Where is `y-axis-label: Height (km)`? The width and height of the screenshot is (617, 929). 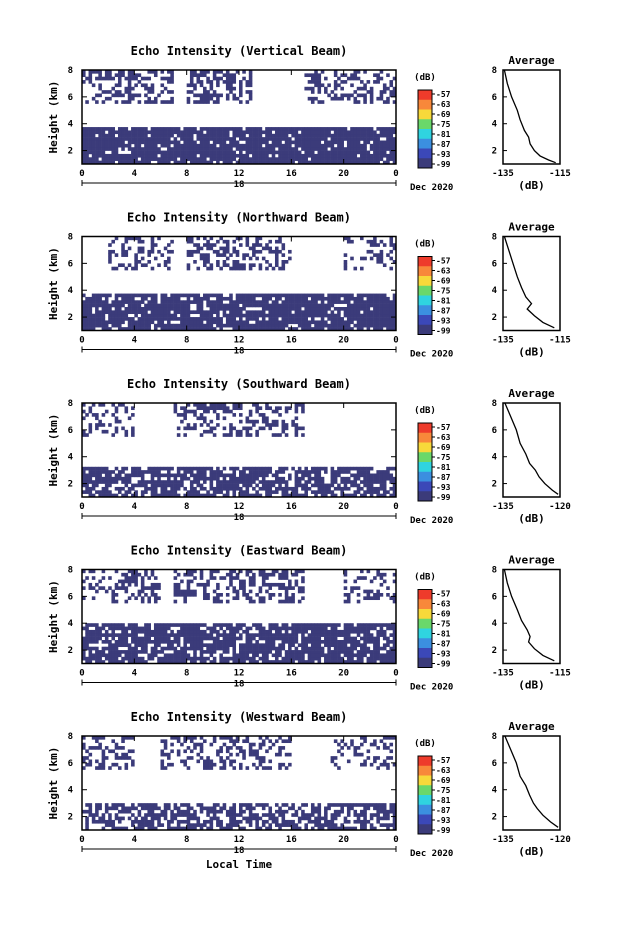 y-axis-label: Height (km) is located at coordinates (53, 616).